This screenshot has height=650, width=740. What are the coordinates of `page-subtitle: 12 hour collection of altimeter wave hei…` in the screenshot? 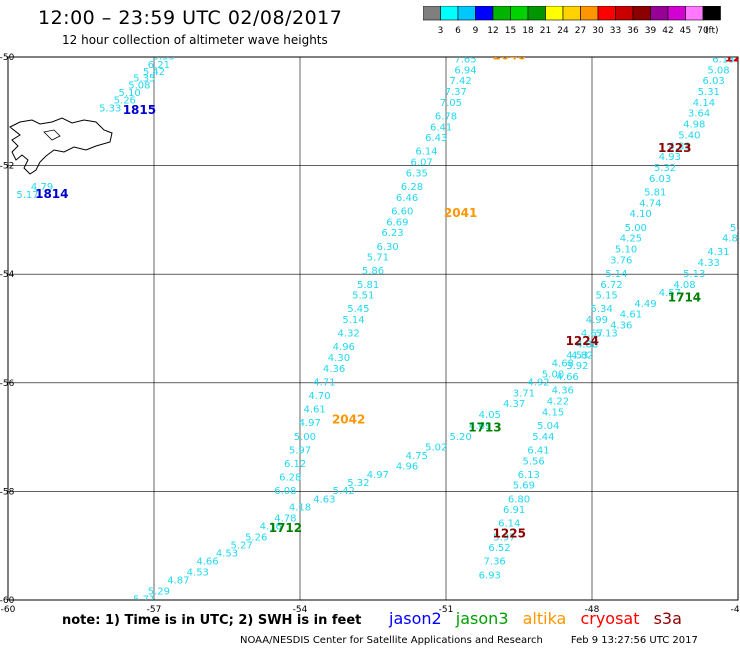 It's located at (195, 40).